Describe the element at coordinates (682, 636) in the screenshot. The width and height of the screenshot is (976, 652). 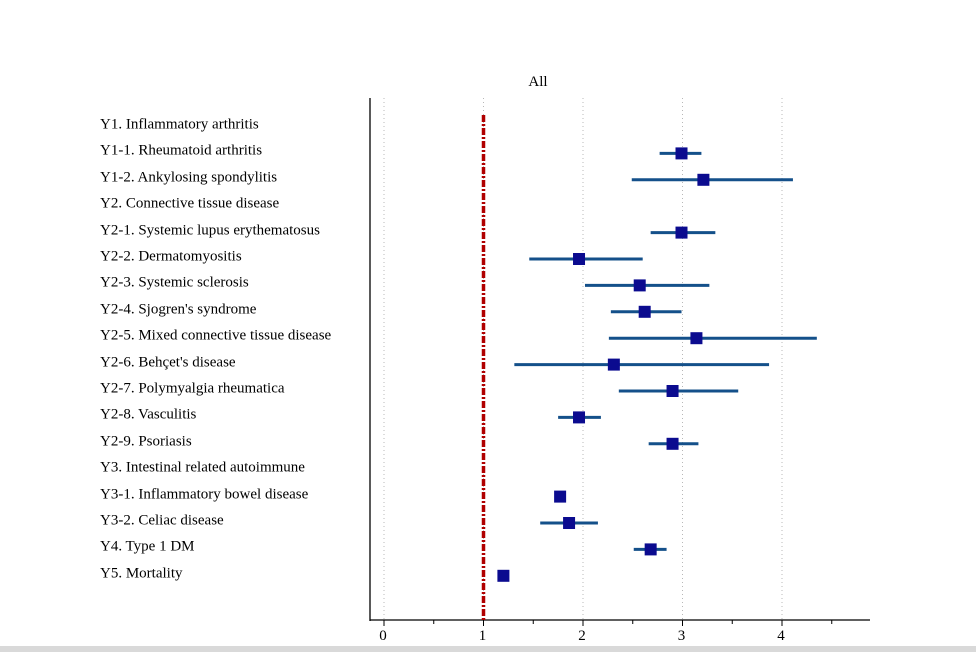
I see `x-tick-label-3: 3` at that location.